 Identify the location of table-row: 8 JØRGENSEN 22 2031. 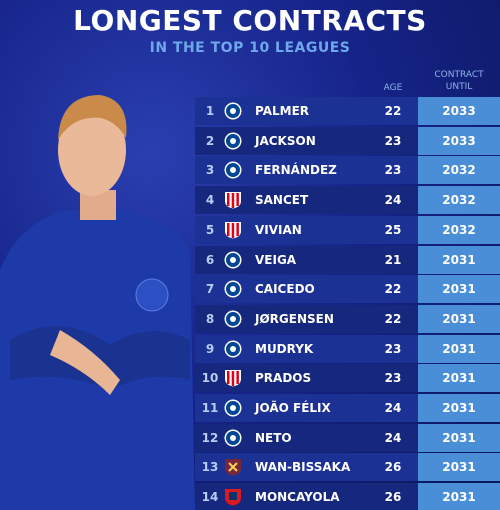
(347, 318).